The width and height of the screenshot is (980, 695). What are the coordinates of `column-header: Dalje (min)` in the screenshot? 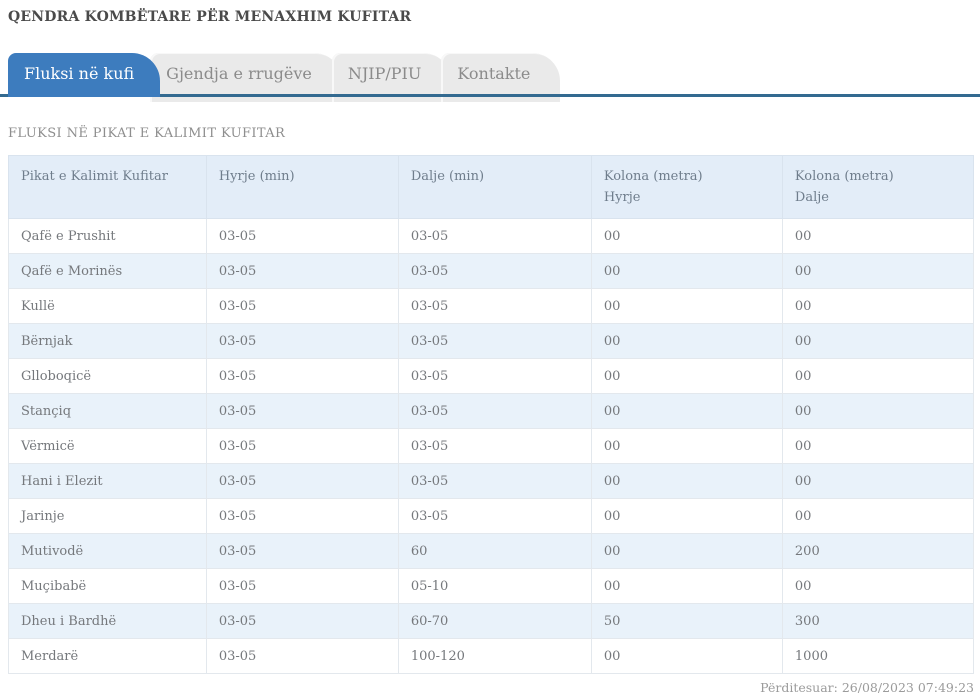 It's located at (494, 187).